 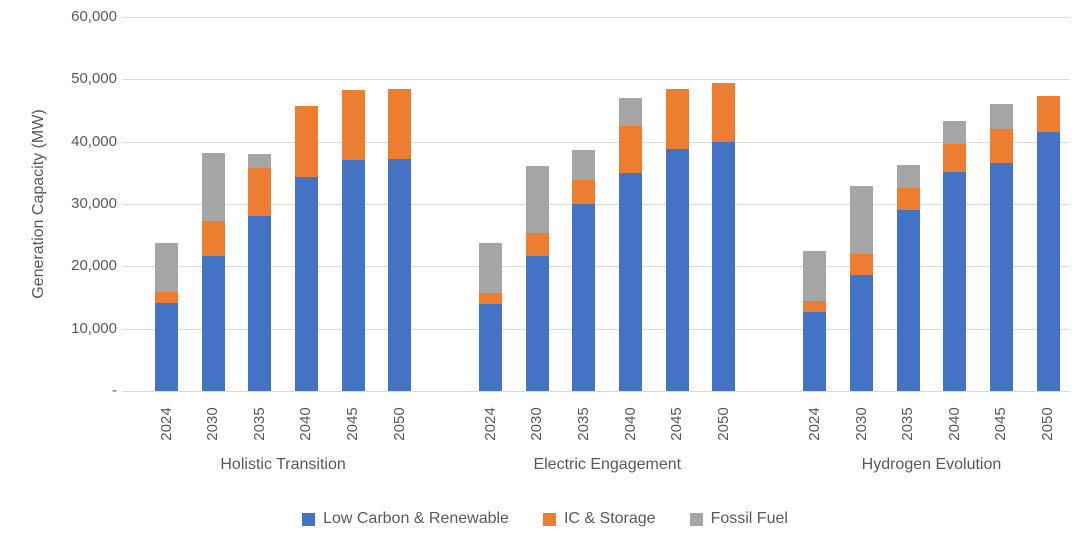 I want to click on y-tick-label: 20,000, so click(x=94, y=266).